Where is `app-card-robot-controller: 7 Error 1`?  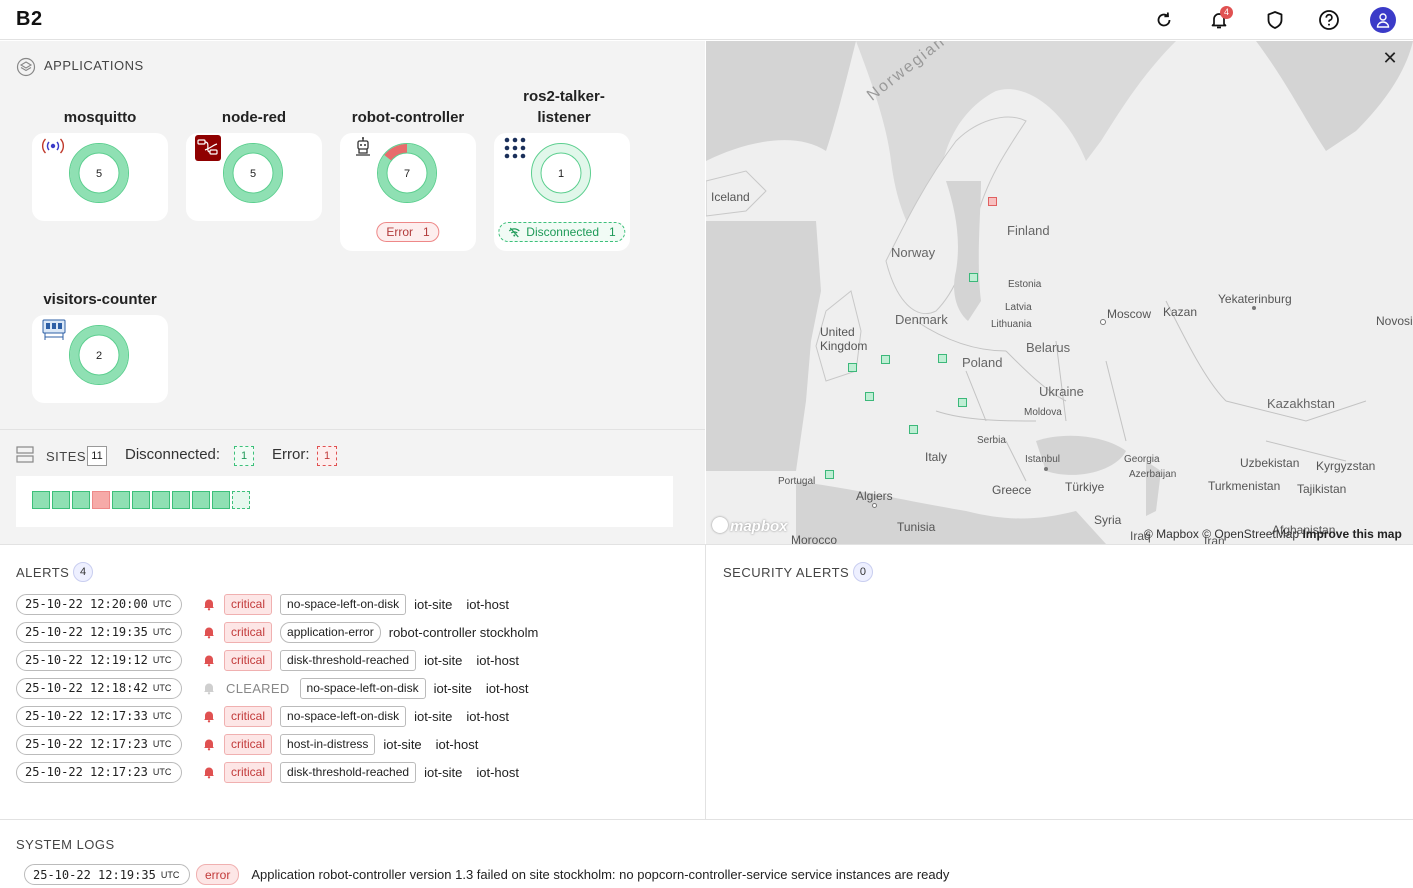
app-card-robot-controller: 7 Error 1 is located at coordinates (408, 192).